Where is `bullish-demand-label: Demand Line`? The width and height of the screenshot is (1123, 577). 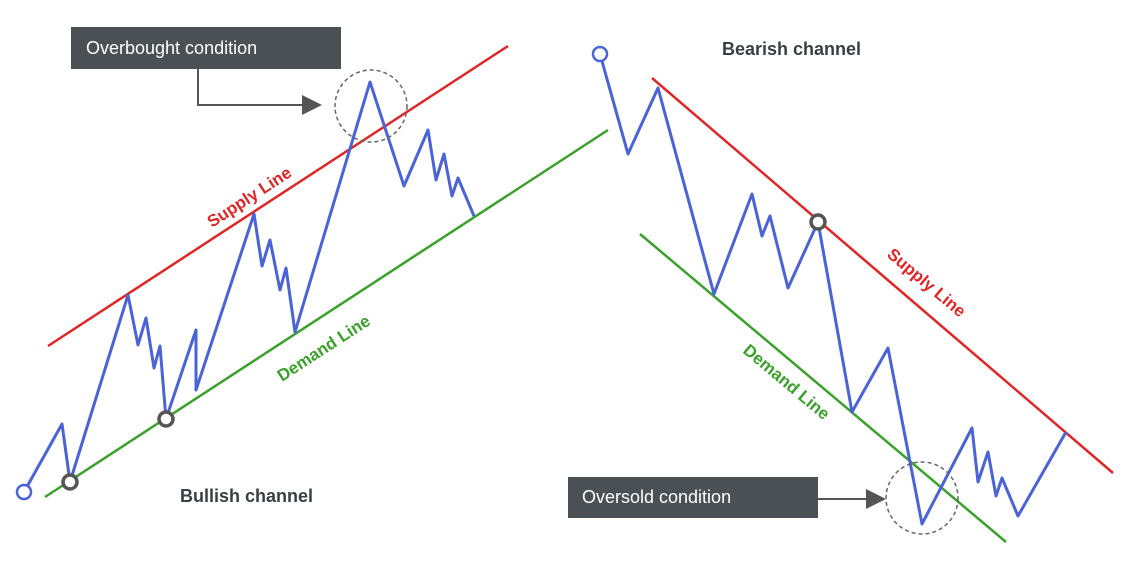 bullish-demand-label: Demand Line is located at coordinates (324, 348).